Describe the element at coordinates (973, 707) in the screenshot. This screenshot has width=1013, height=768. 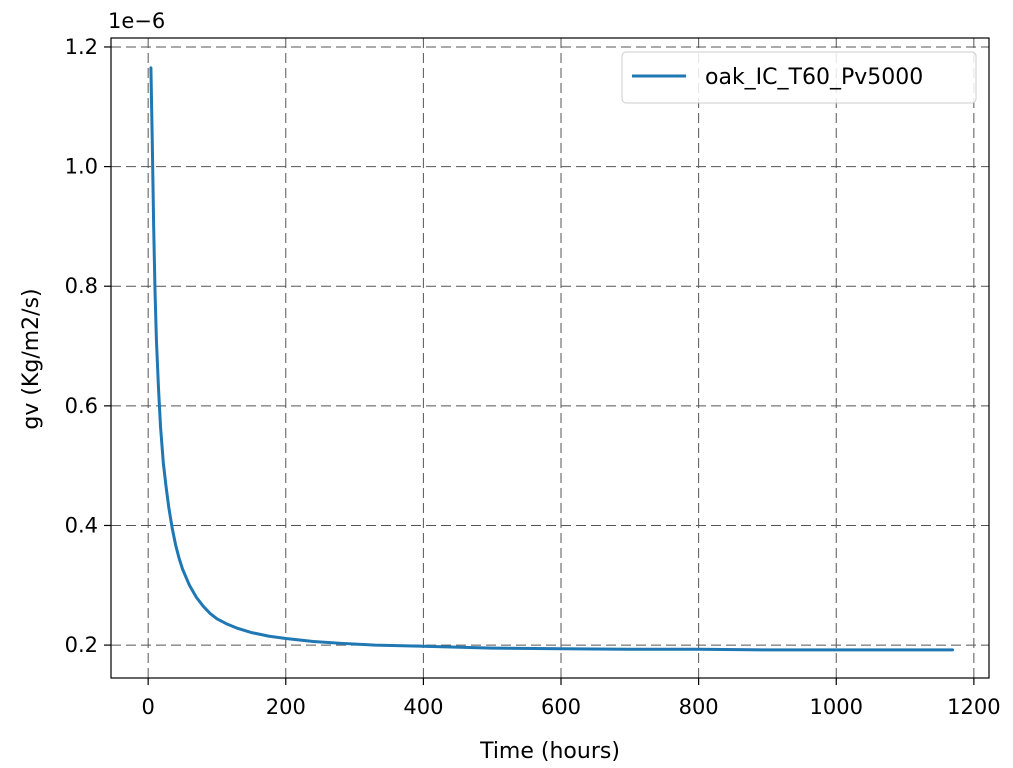
I see `x-tick-label: 1200` at that location.